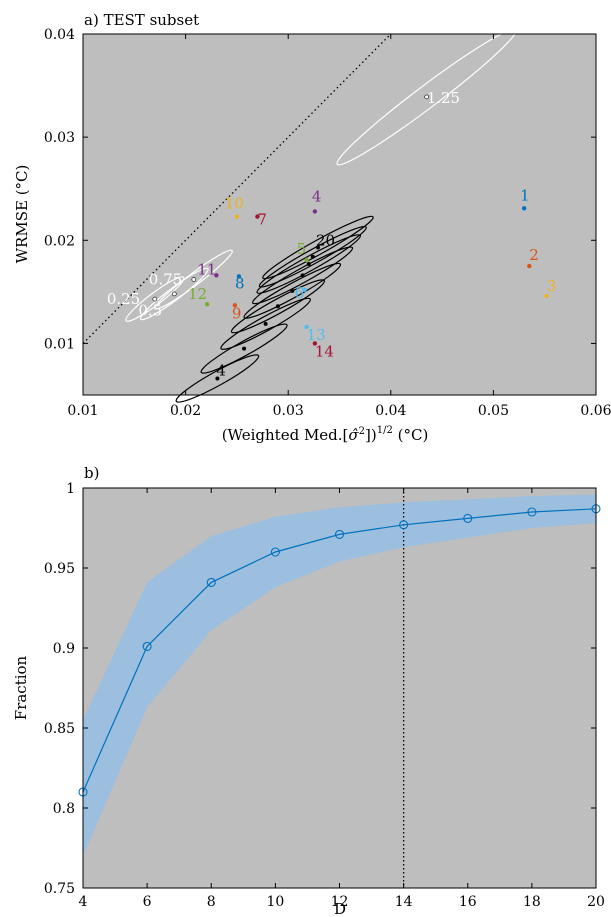 The height and width of the screenshot is (917, 611). What do you see at coordinates (22, 214) in the screenshot?
I see `panel-a-ylabel: WRMSE (°C)` at bounding box center [22, 214].